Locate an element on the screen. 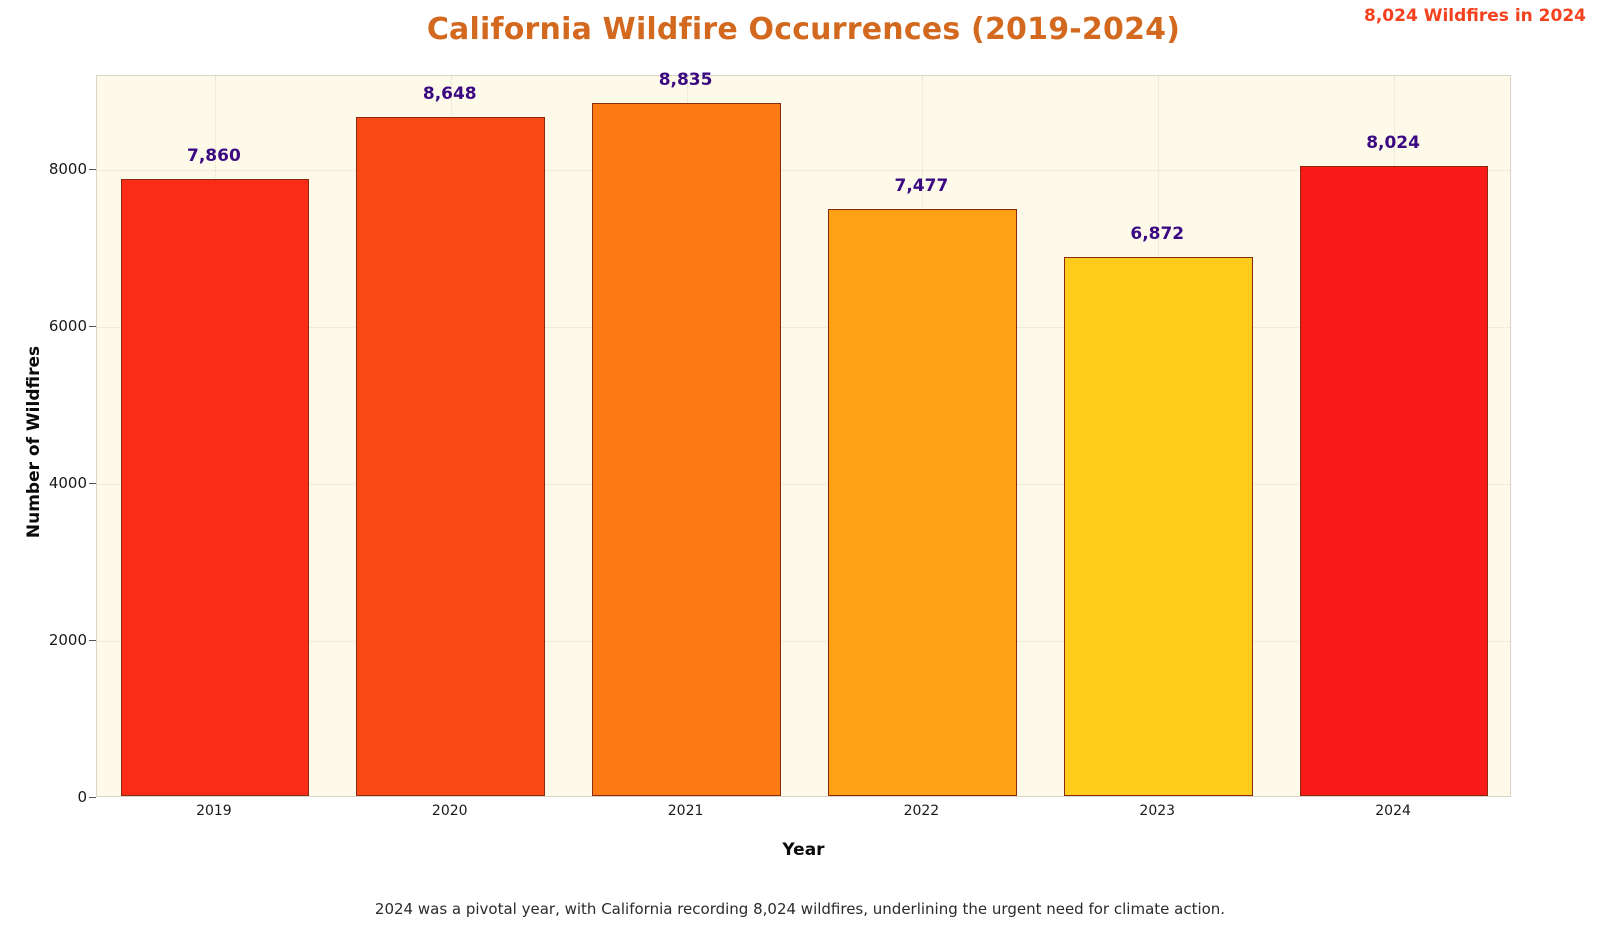 The height and width of the screenshot is (949, 1600). x-tick-label-2024: 2024 is located at coordinates (1393, 811).